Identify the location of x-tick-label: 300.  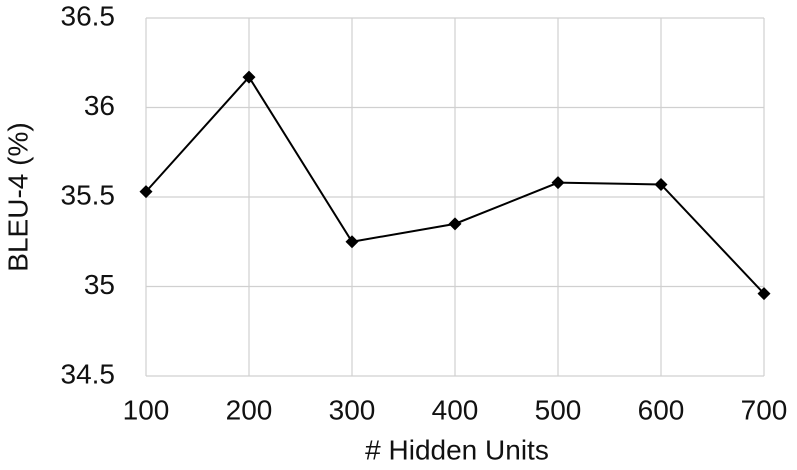
(352, 409).